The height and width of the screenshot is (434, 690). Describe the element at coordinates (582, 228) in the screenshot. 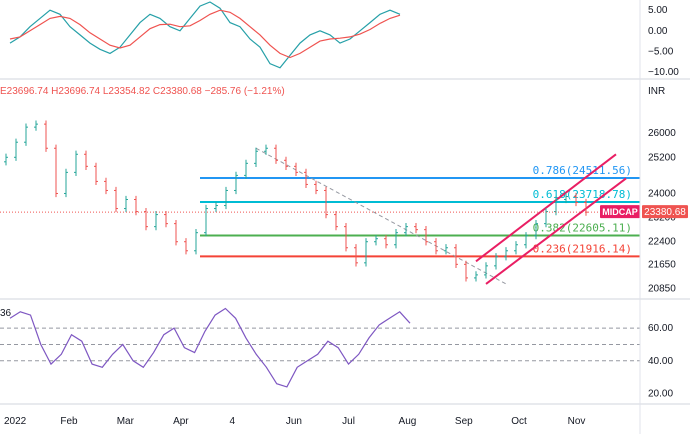

I see `fib-level-label: 0.382(22605.11)` at that location.